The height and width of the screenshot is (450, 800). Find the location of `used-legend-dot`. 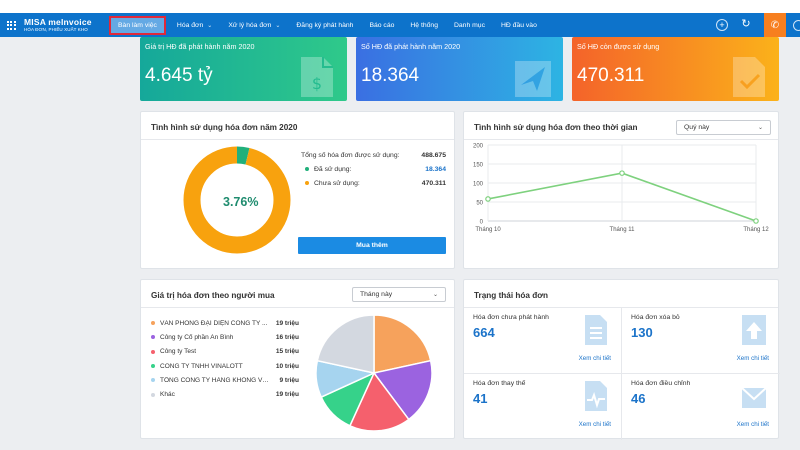

used-legend-dot is located at coordinates (307, 169).